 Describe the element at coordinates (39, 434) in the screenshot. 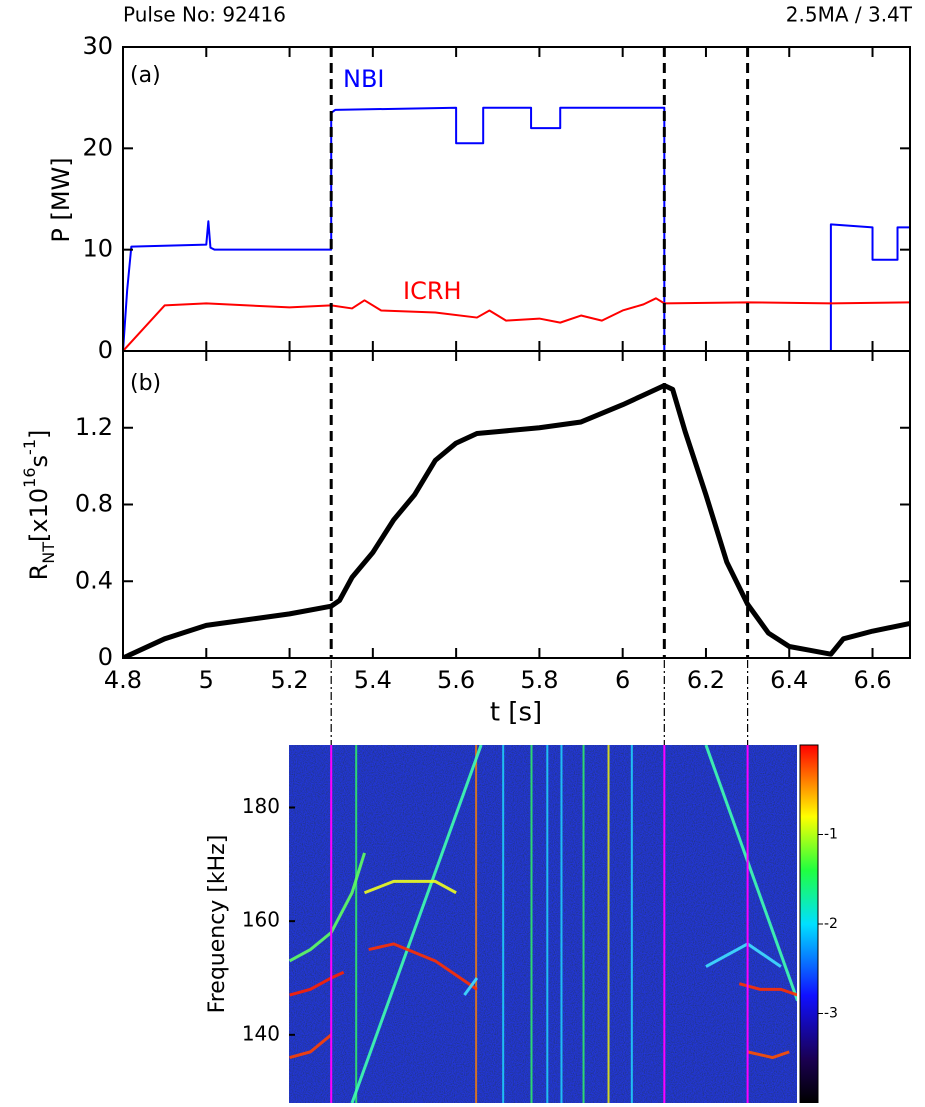

I see `y-axis-label-part: ]` at that location.